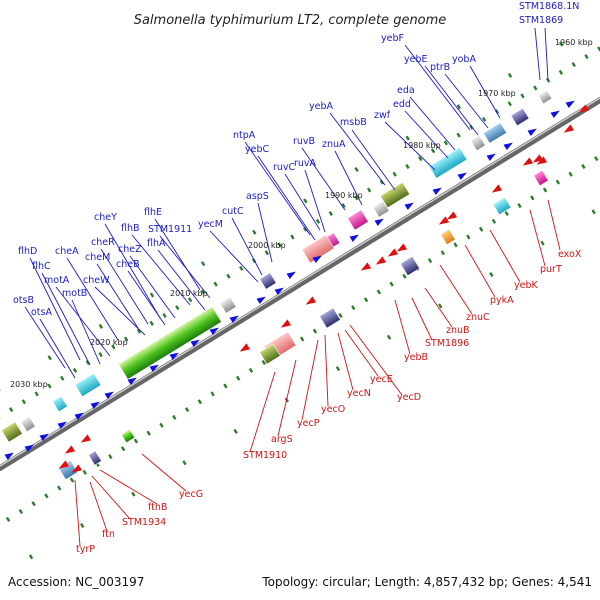 The width and height of the screenshot is (600, 600). I want to click on gene-label: aspS, so click(257, 196).